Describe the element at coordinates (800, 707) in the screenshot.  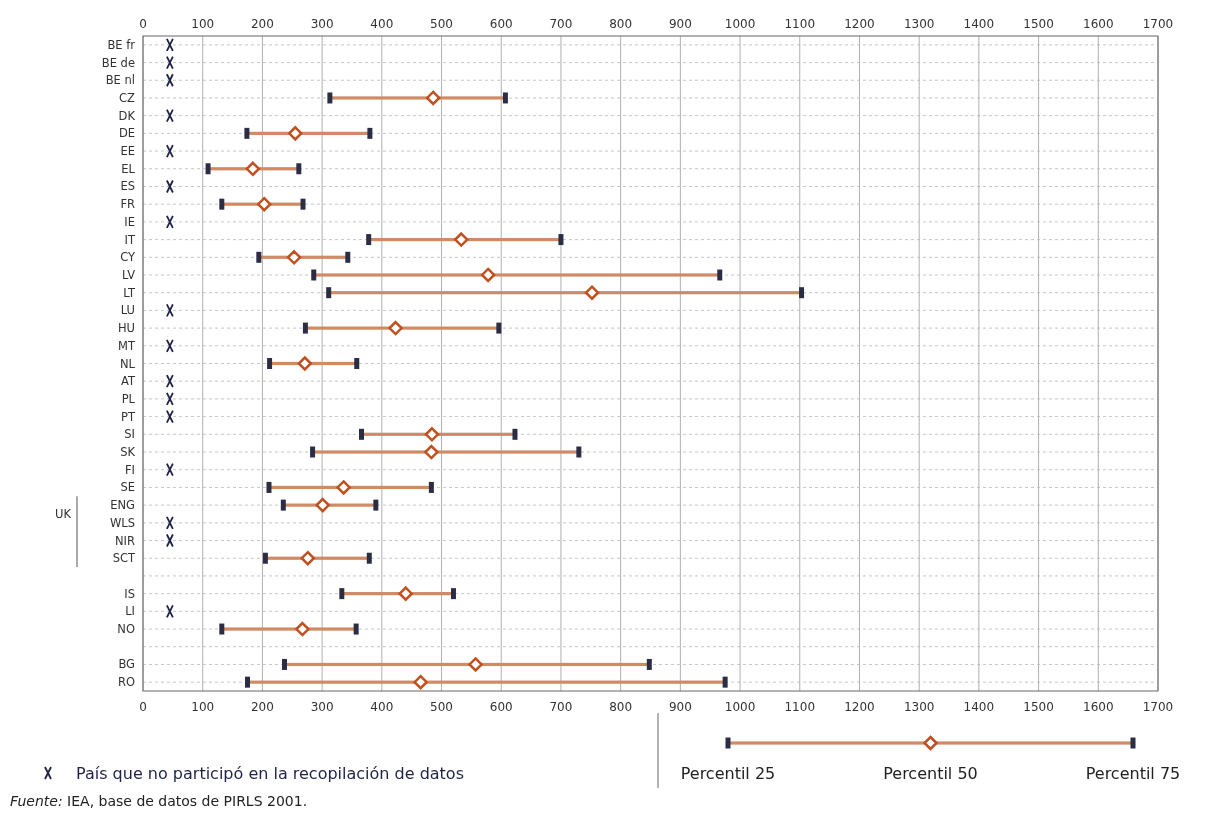
I see `x2-tick-label: 1100` at that location.